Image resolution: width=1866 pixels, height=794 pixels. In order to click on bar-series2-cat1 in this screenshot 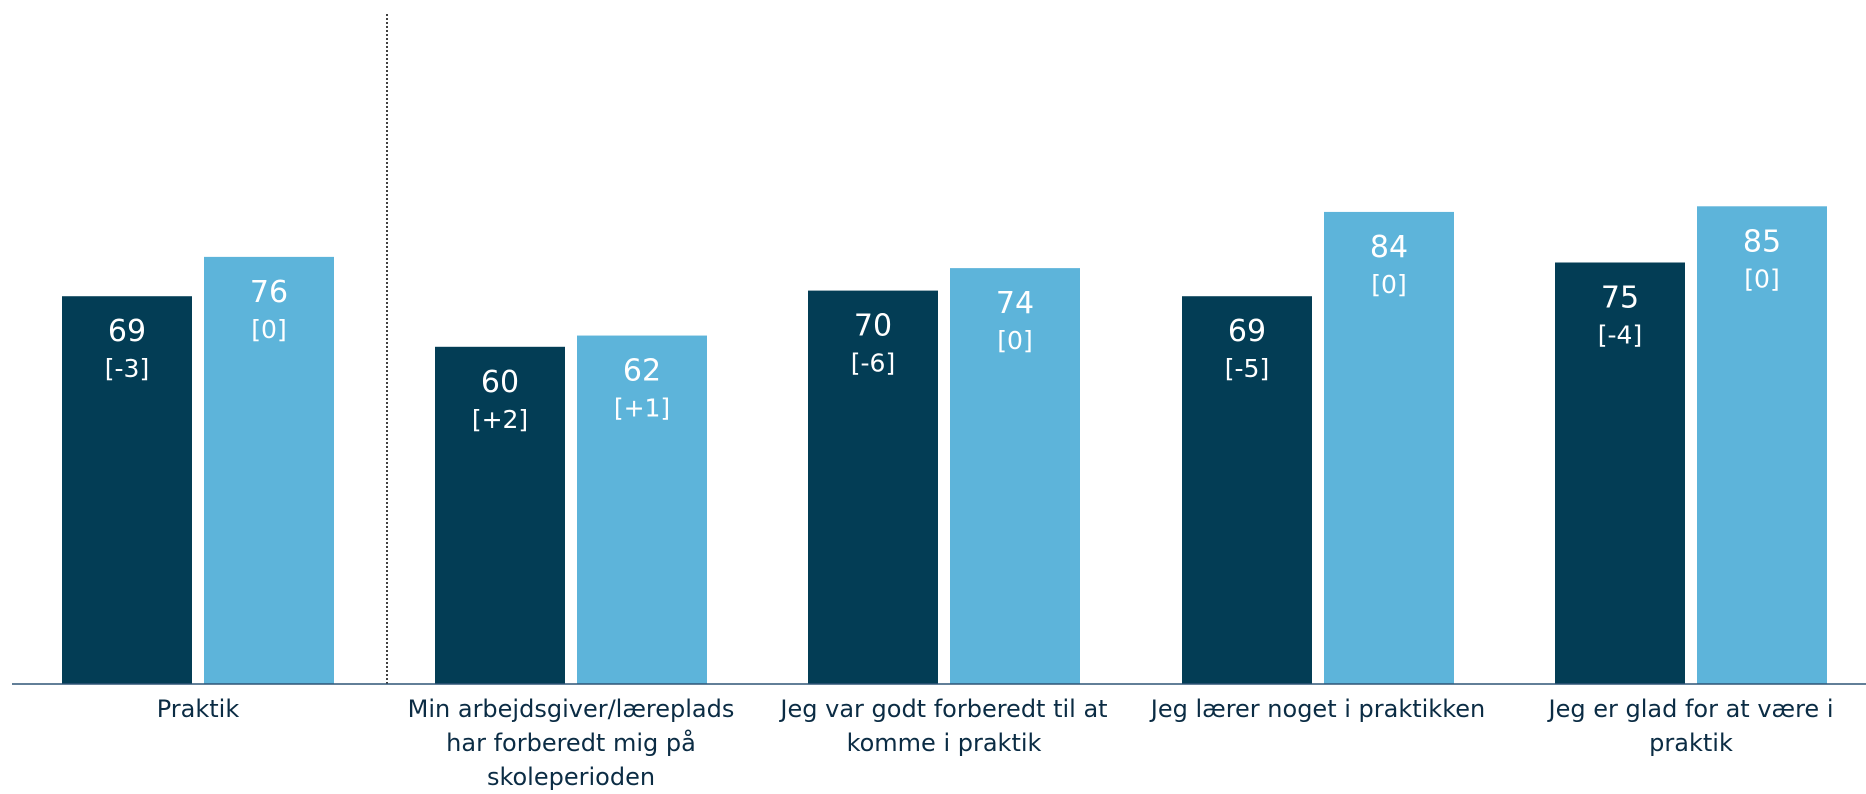, I will do `click(269, 470)`.